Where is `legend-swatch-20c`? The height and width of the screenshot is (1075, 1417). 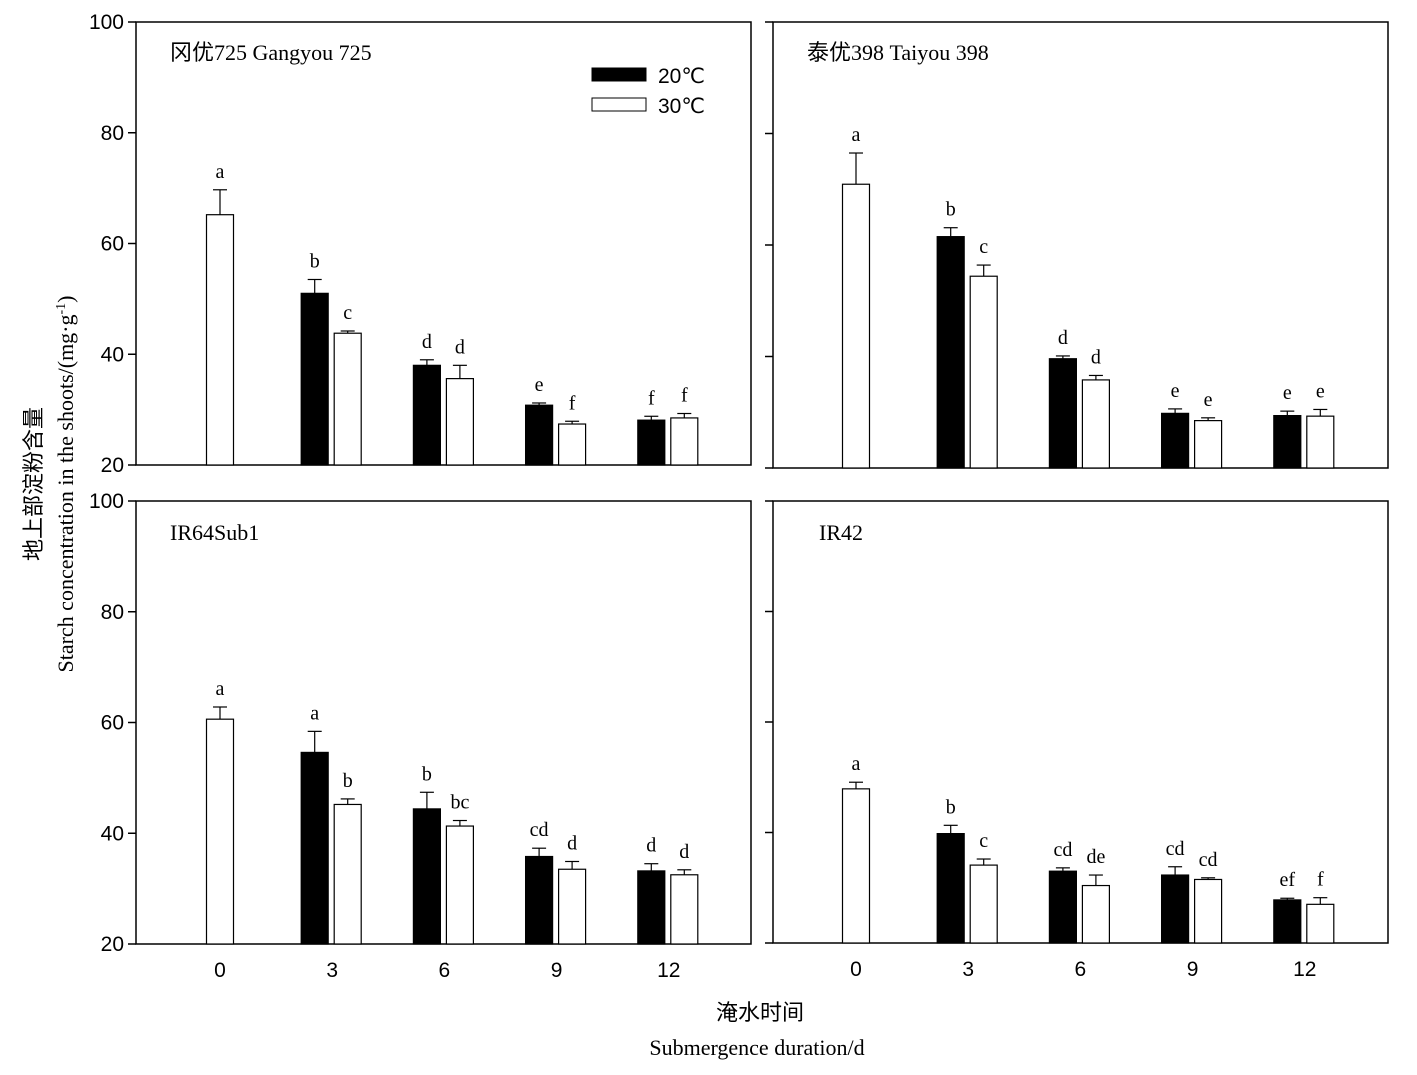 legend-swatch-20c is located at coordinates (619, 74).